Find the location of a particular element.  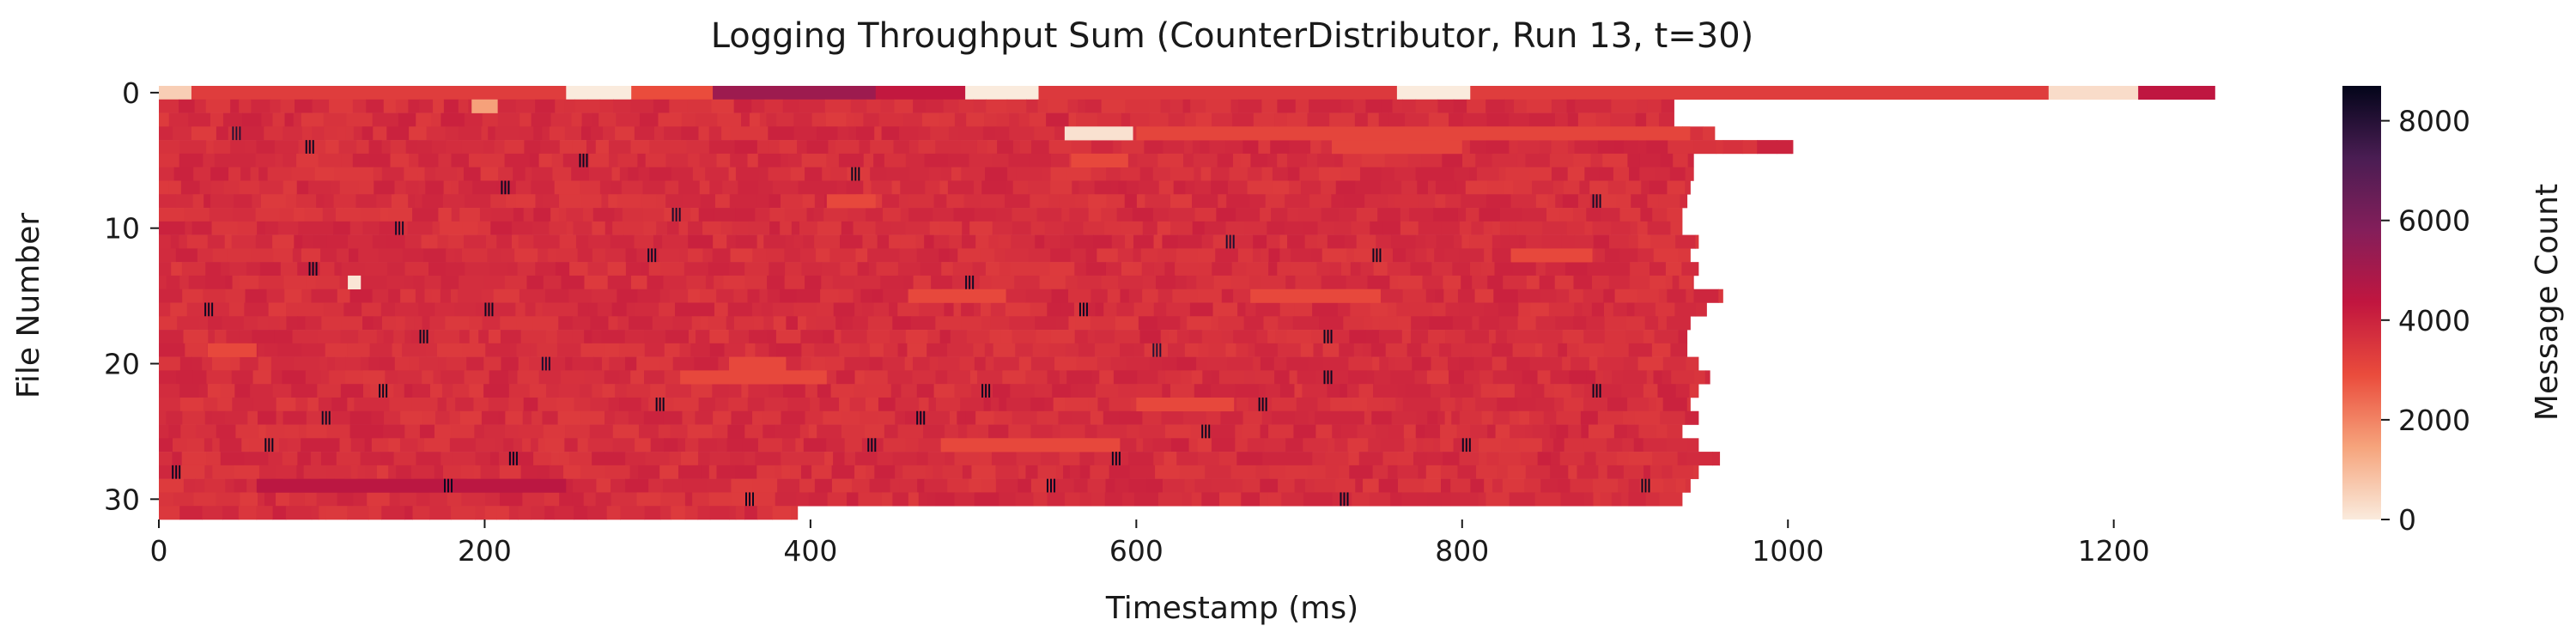

heatmap-spike is located at coordinates (1157, 350).